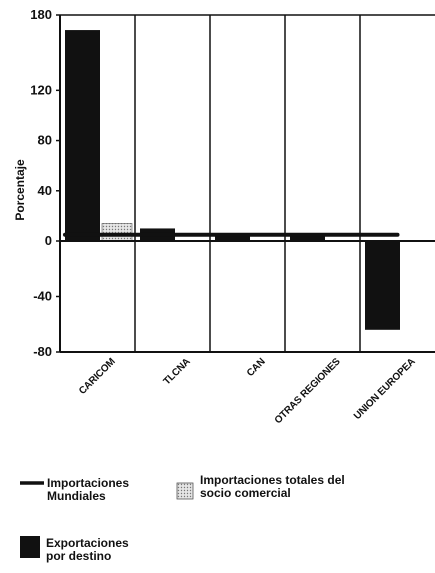 The width and height of the screenshot is (435, 573). What do you see at coordinates (308, 391) in the screenshot?
I see `category-label: OTRAS REGIONES` at bounding box center [308, 391].